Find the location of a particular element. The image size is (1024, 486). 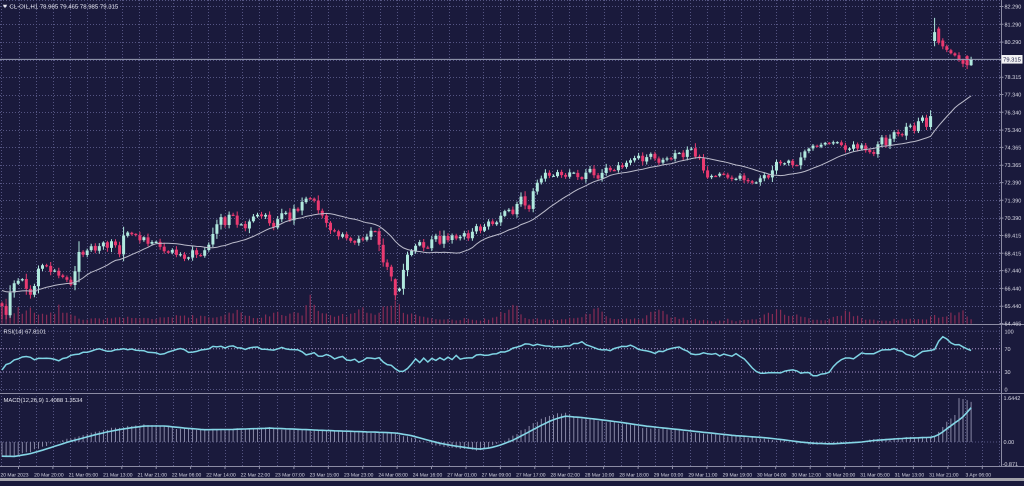

svg-text: 31 Mar 21:00 is located at coordinates (944, 476).